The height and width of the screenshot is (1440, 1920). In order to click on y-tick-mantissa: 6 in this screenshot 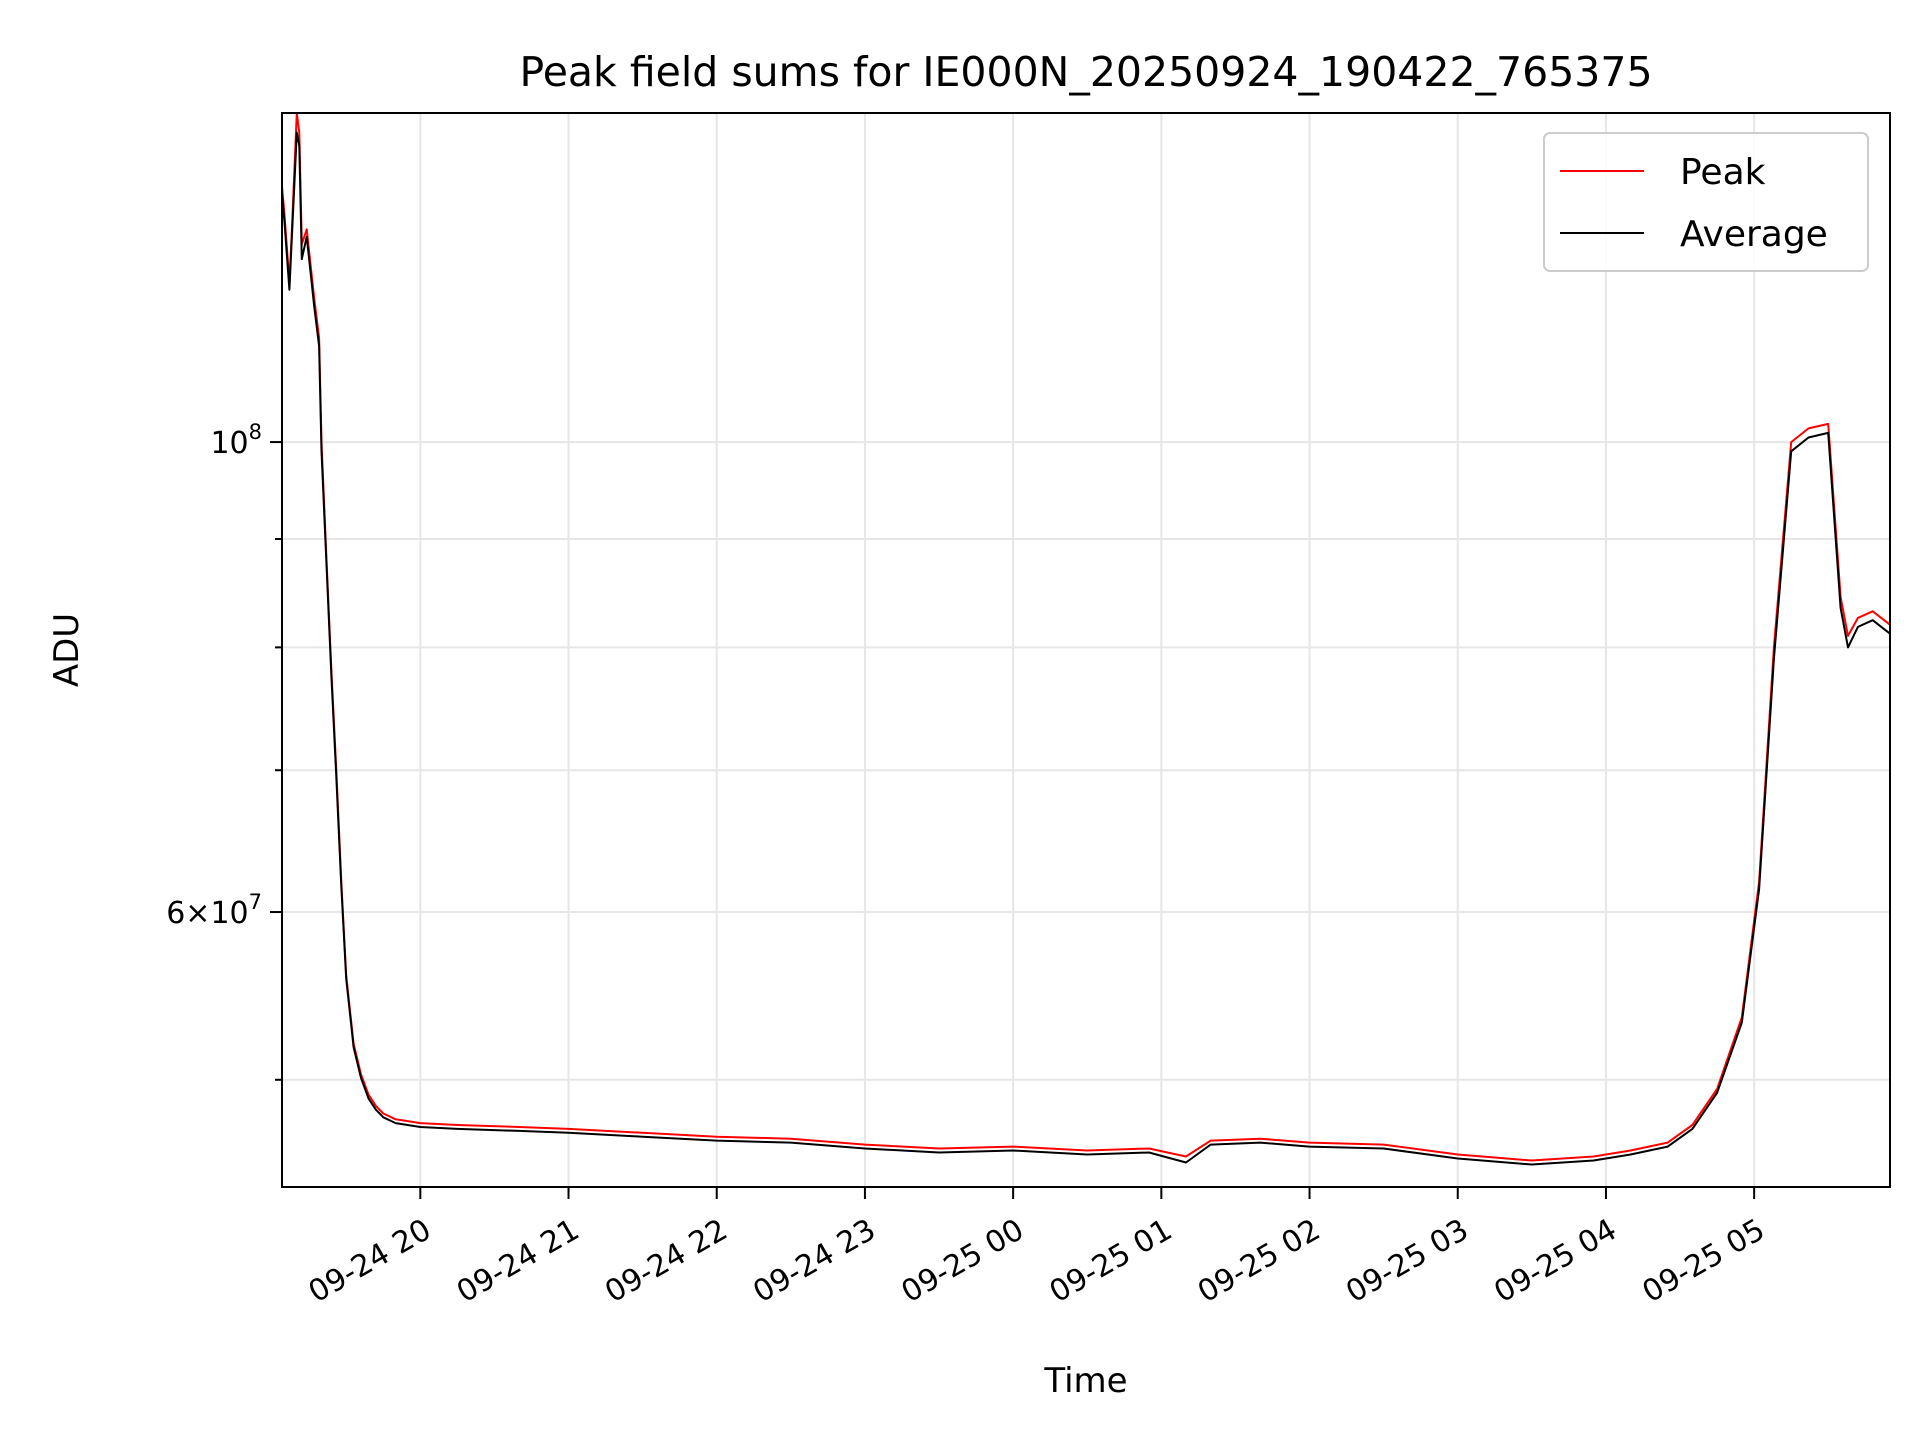, I will do `click(175, 913)`.